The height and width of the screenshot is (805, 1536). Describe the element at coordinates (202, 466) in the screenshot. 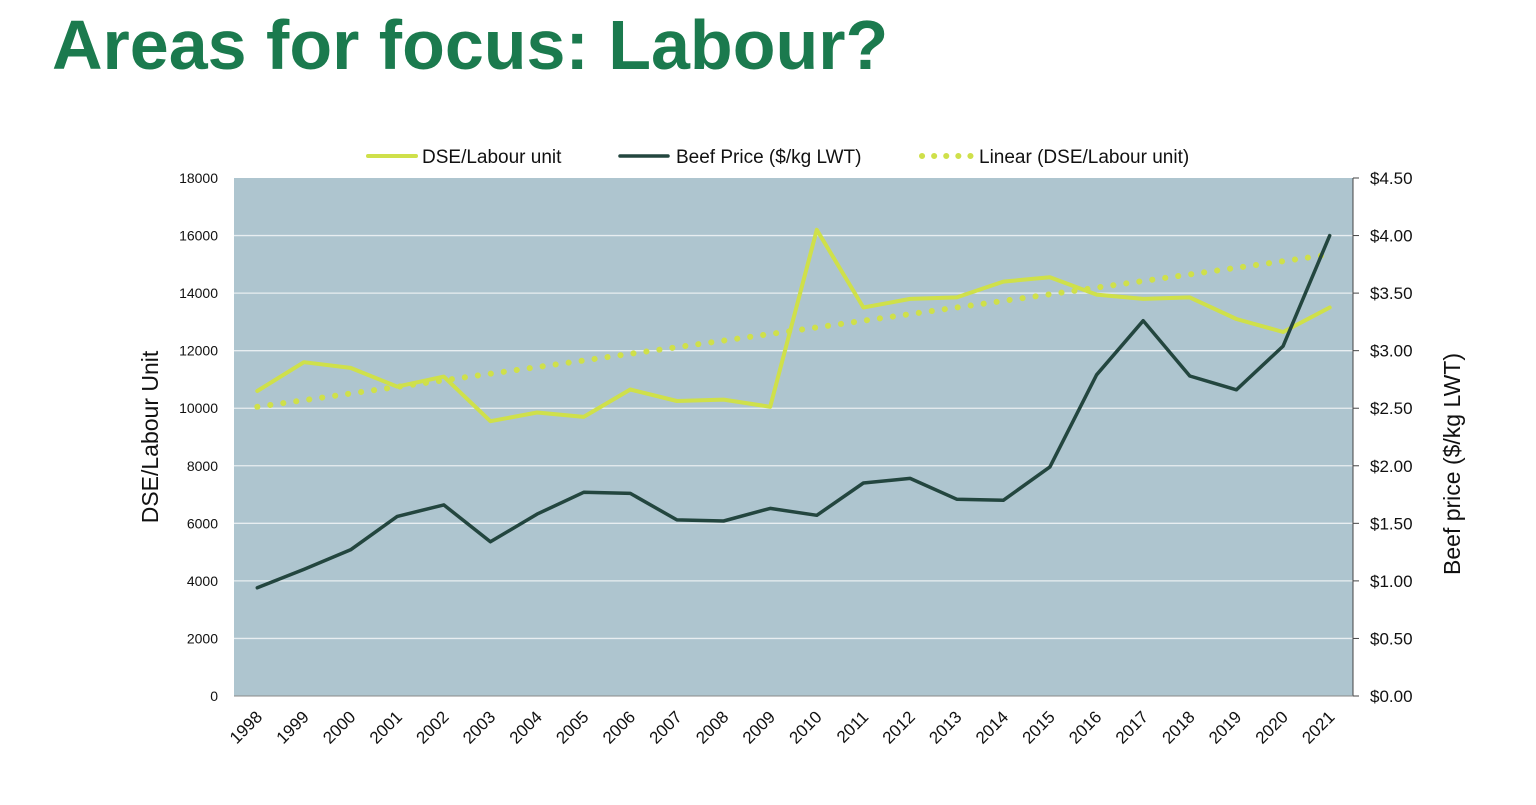

I see `y-tick-label: 8000` at that location.